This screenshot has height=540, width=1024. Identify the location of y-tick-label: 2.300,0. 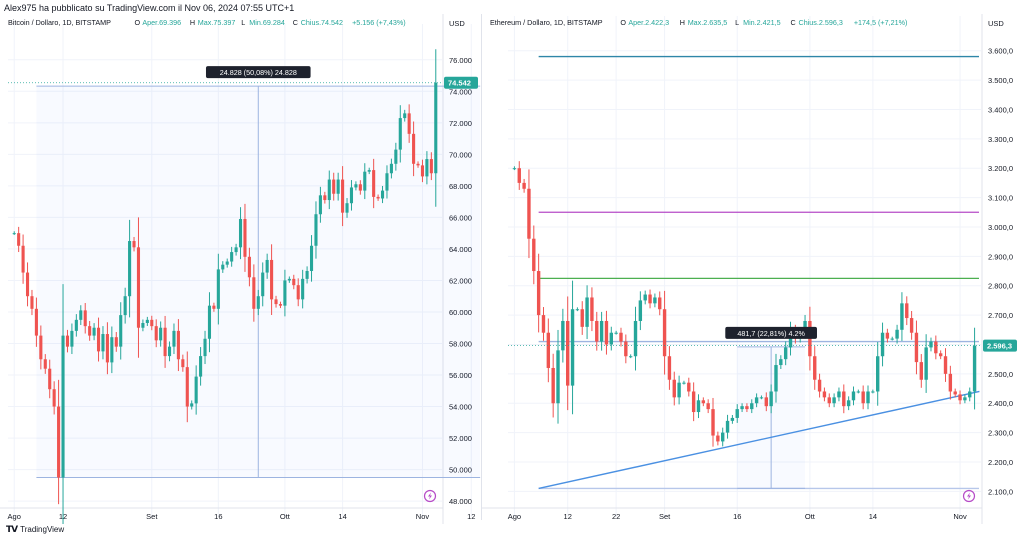
(1000, 433).